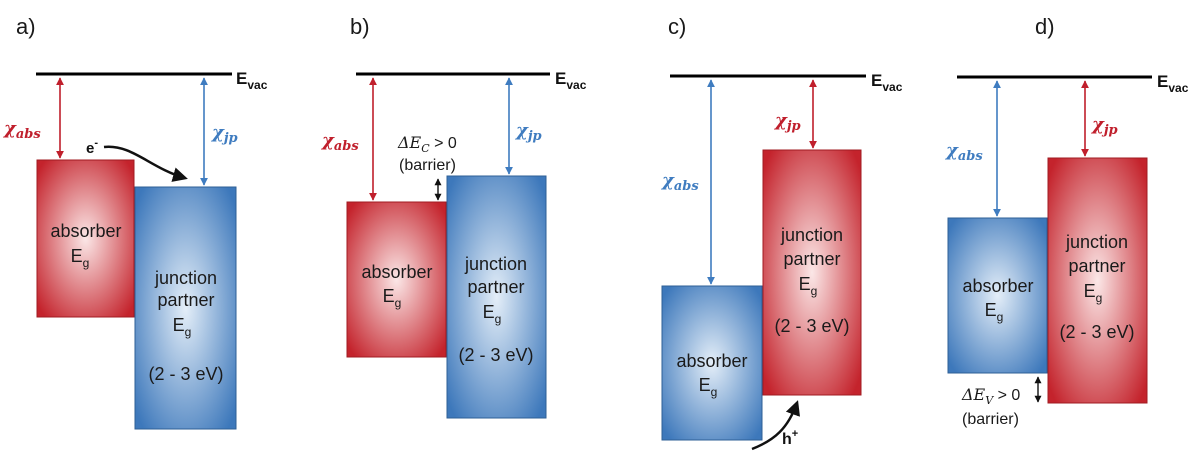  Describe the element at coordinates (92, 147) in the screenshot. I see `electron-label: e-` at that location.